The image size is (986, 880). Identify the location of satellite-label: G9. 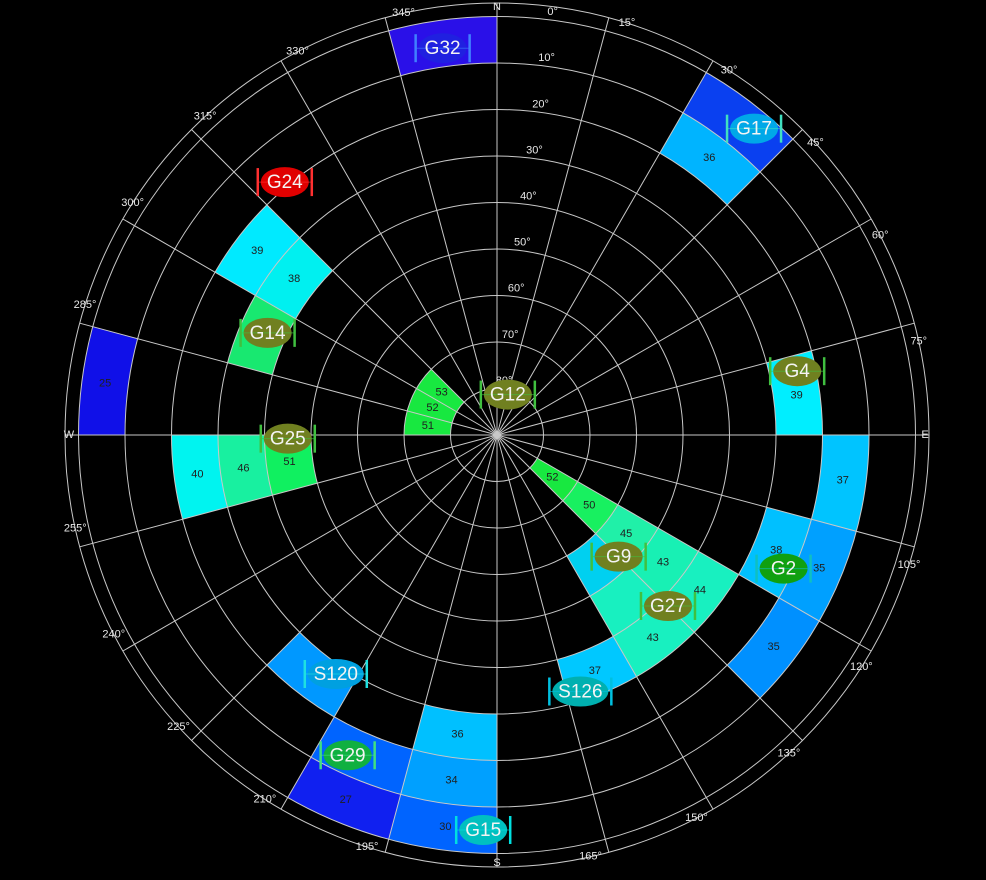
(618, 557).